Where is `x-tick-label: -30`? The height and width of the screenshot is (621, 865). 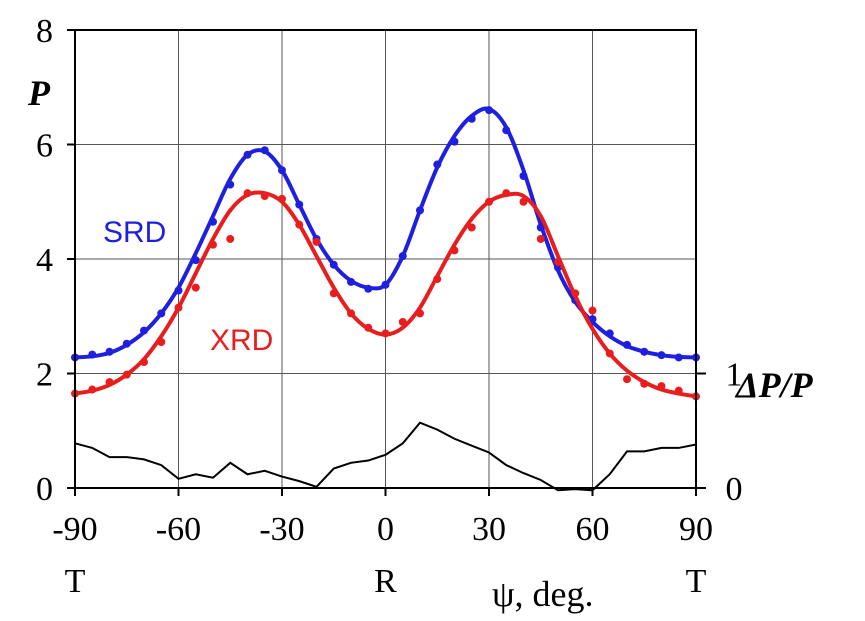 x-tick-label: -30 is located at coordinates (281, 529).